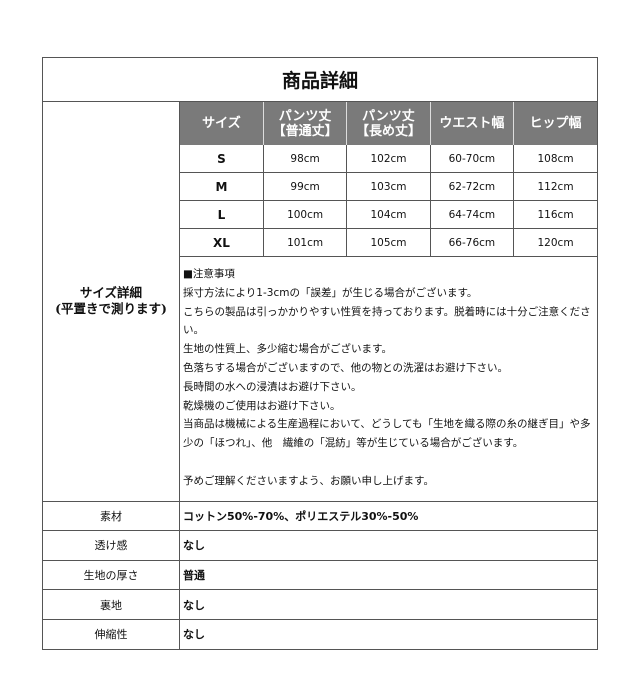 The image size is (640, 683). I want to click on measurement-cell: 66-76cm, so click(472, 242).